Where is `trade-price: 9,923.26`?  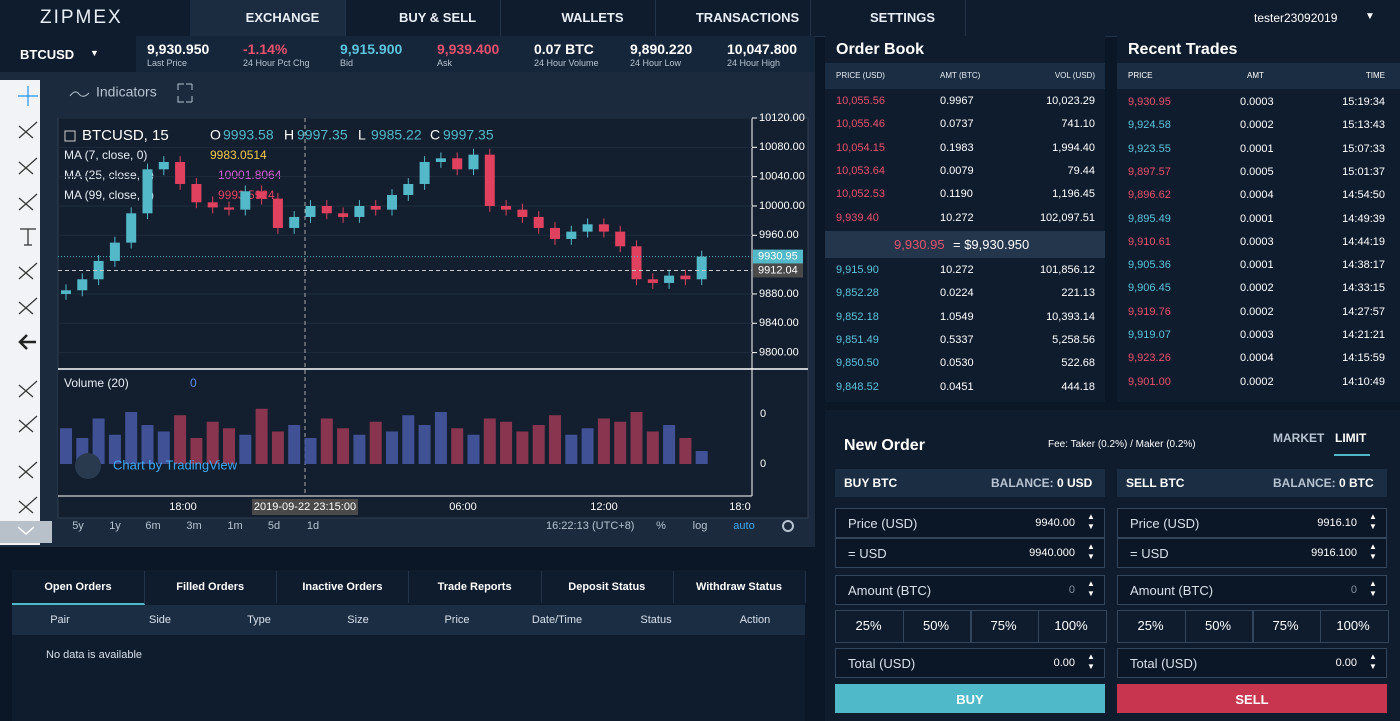
trade-price: 9,923.26 is located at coordinates (1149, 358).